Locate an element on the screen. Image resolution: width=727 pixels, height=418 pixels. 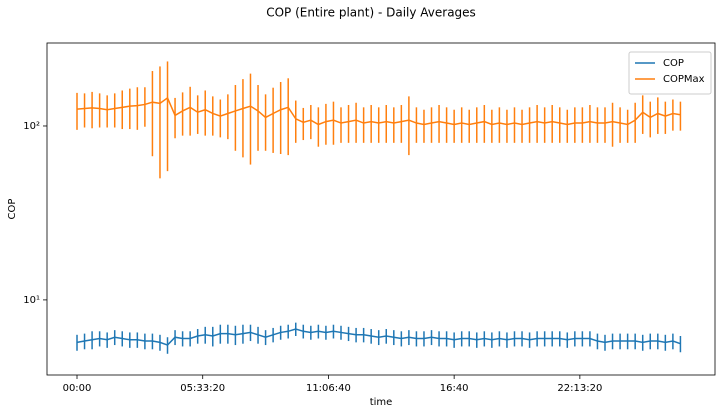
chart-title: COP (Entire plant) - Daily Averages is located at coordinates (371, 13).